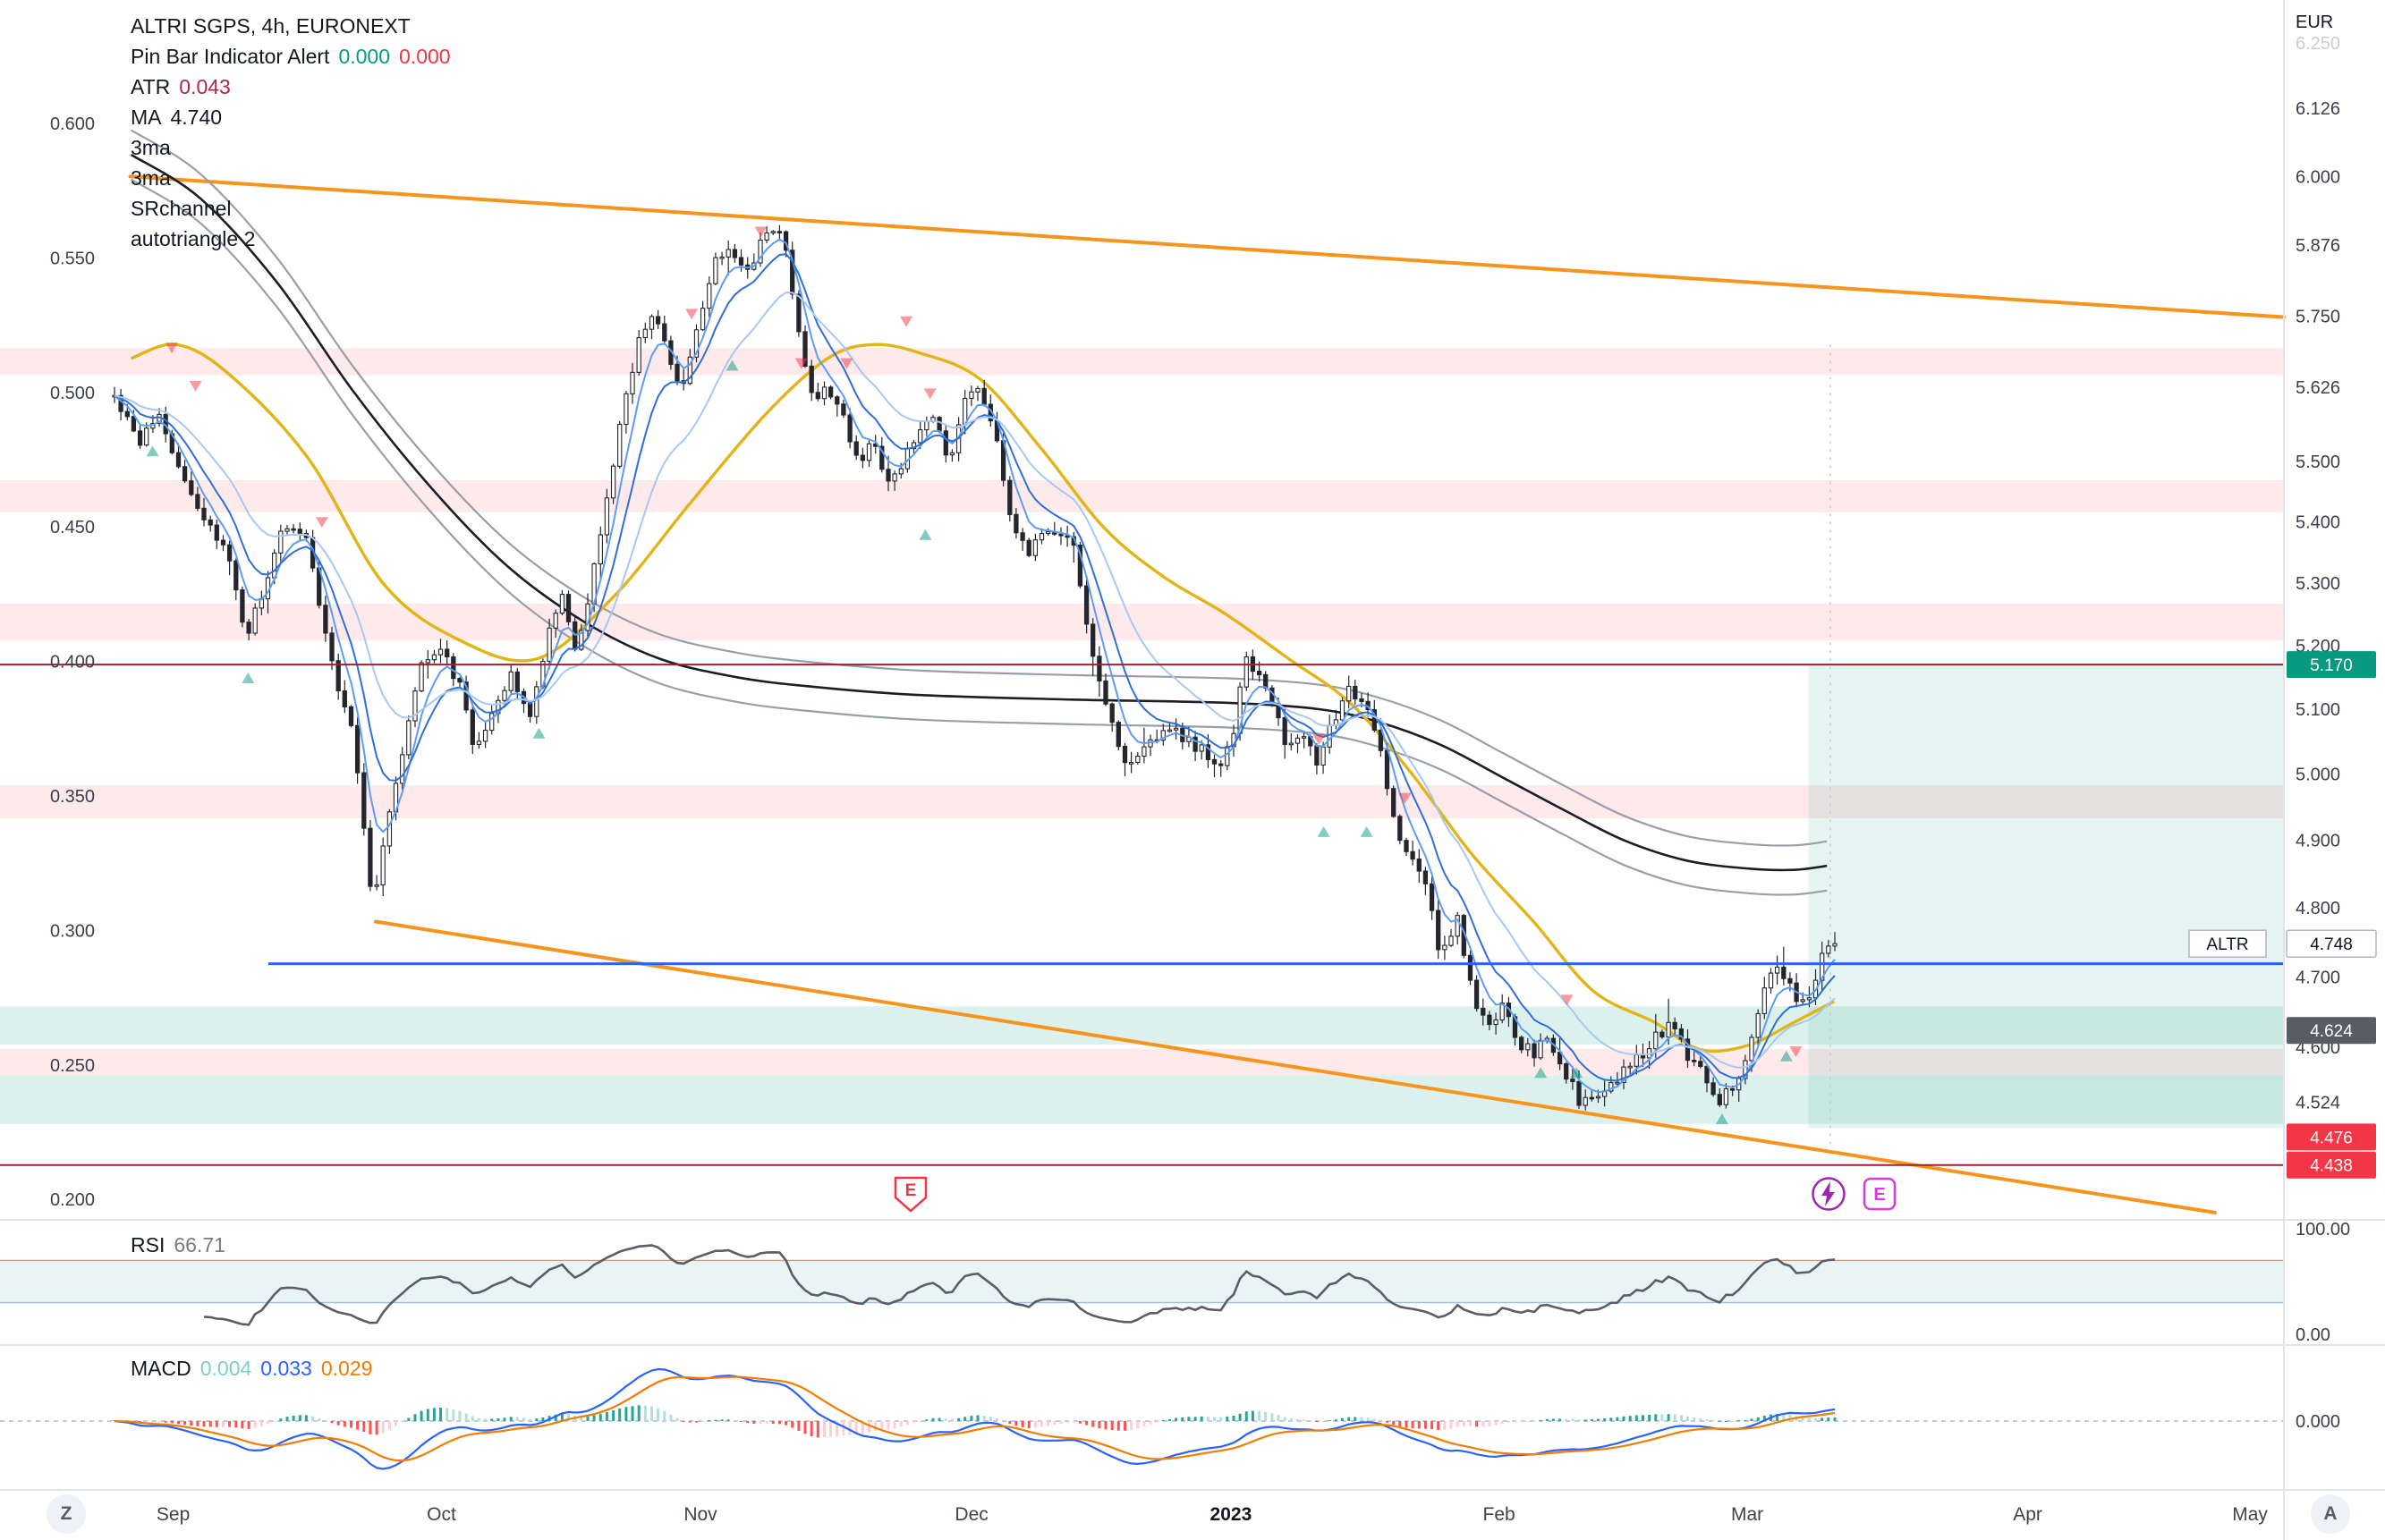 The height and width of the screenshot is (1540, 2385). Describe the element at coordinates (230, 56) in the screenshot. I see `pinbar-label: Pin Bar Indicator Alert` at that location.